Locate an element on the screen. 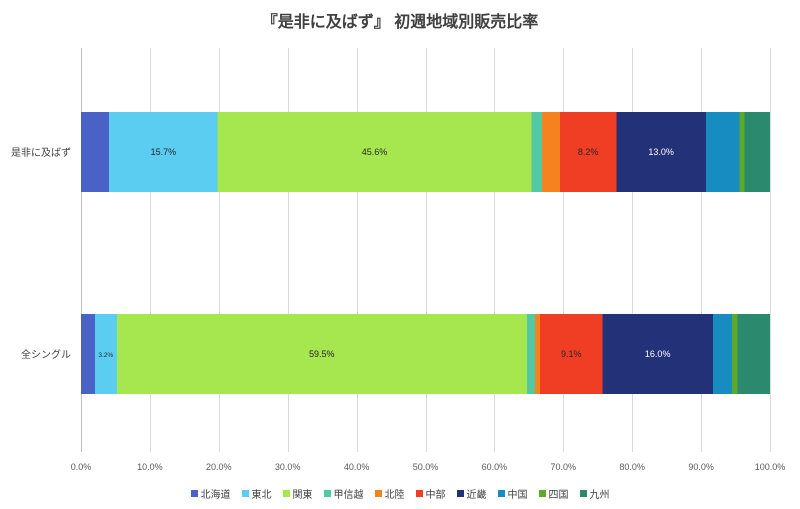  legend-item: 北陸 is located at coordinates (389, 493).